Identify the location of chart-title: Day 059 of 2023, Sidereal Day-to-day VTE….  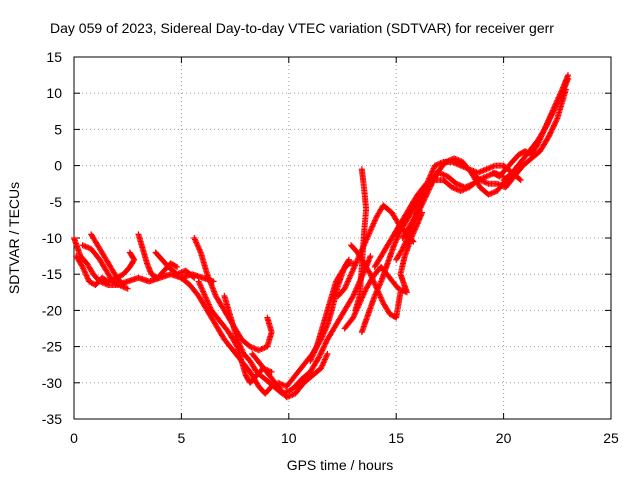
(302, 28).